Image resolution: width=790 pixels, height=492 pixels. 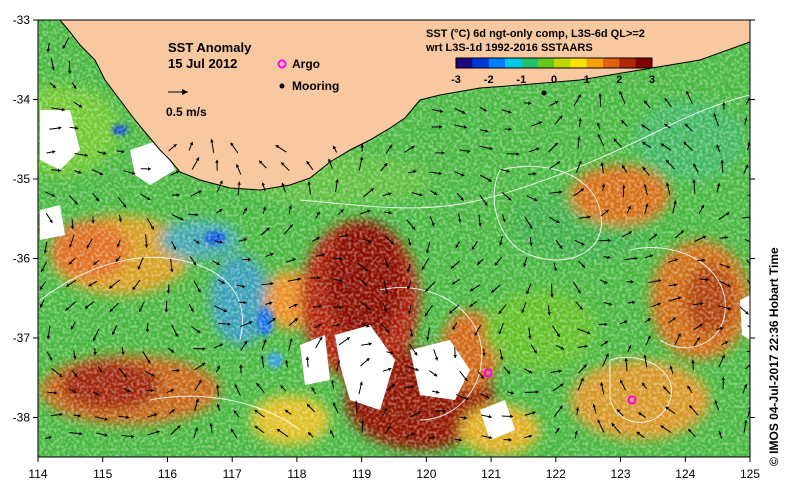 What do you see at coordinates (685, 474) in the screenshot?
I see `x-tick-label: 124` at bounding box center [685, 474].